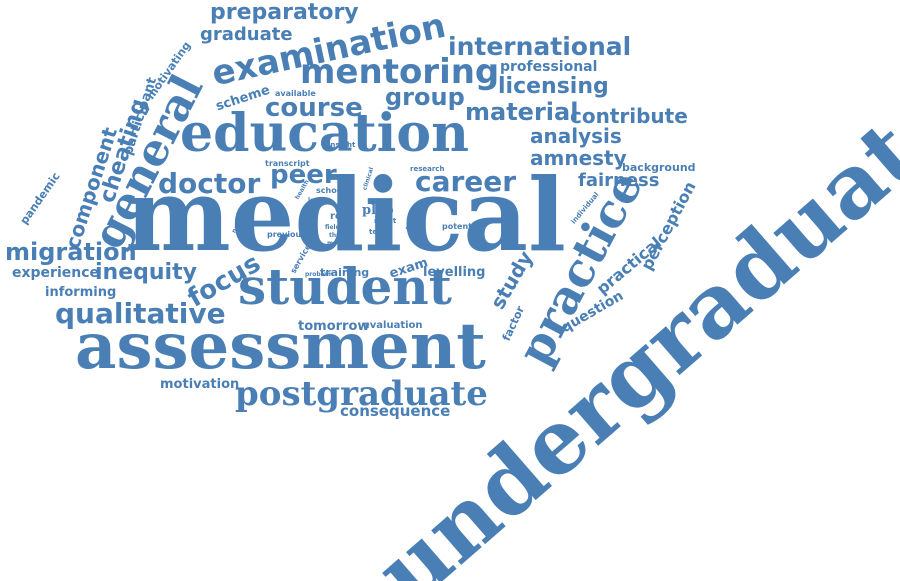 The image size is (900, 581). Describe the element at coordinates (319, 274) in the screenshot. I see `word-problem: problem` at that location.